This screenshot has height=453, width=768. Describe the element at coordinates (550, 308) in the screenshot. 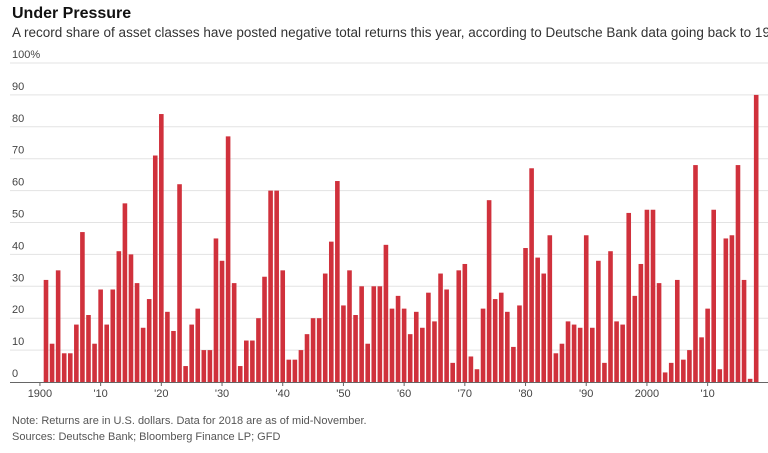

I see `bar-1984` at that location.